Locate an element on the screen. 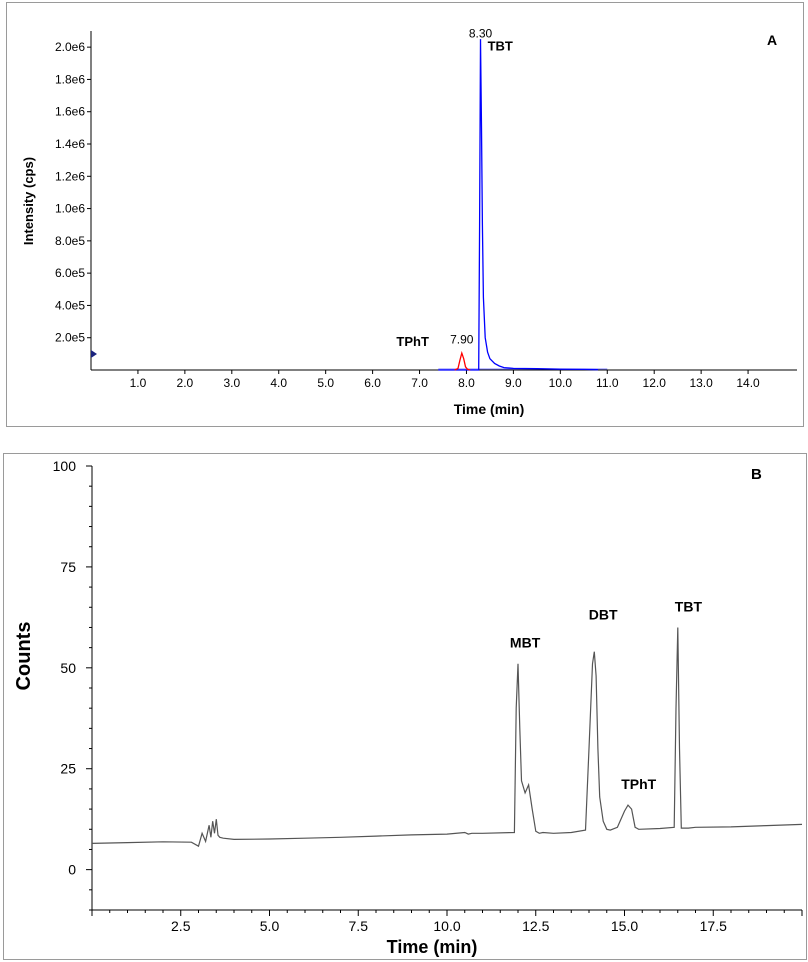 The height and width of the screenshot is (962, 808). y-tick-label-a: 1.4e6 is located at coordinates (70, 144).